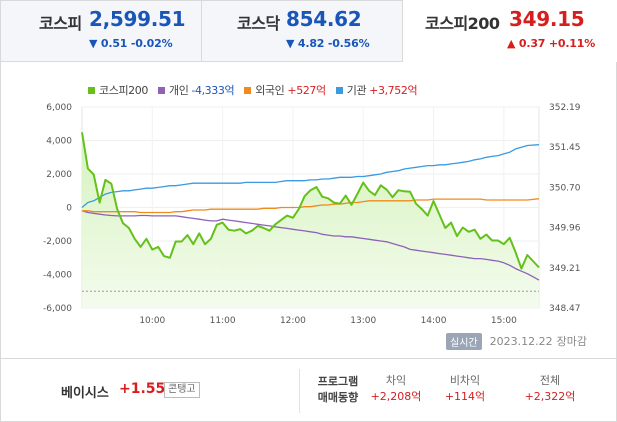 The width and height of the screenshot is (617, 422). Describe the element at coordinates (324, 19) in the screenshot. I see `tab-kosdaq-value: 854.62` at that location.